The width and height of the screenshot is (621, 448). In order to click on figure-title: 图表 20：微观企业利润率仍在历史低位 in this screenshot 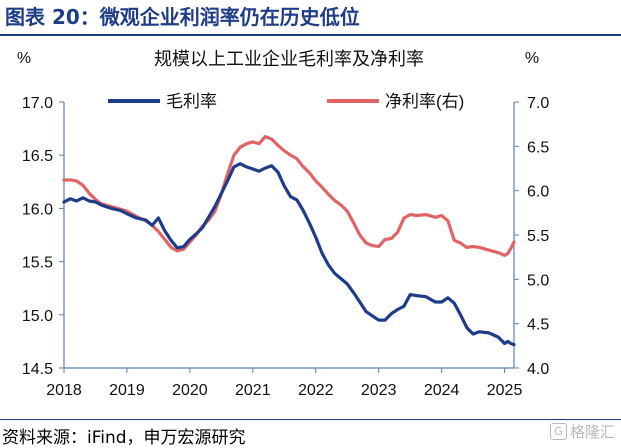, I will do `click(182, 17)`.